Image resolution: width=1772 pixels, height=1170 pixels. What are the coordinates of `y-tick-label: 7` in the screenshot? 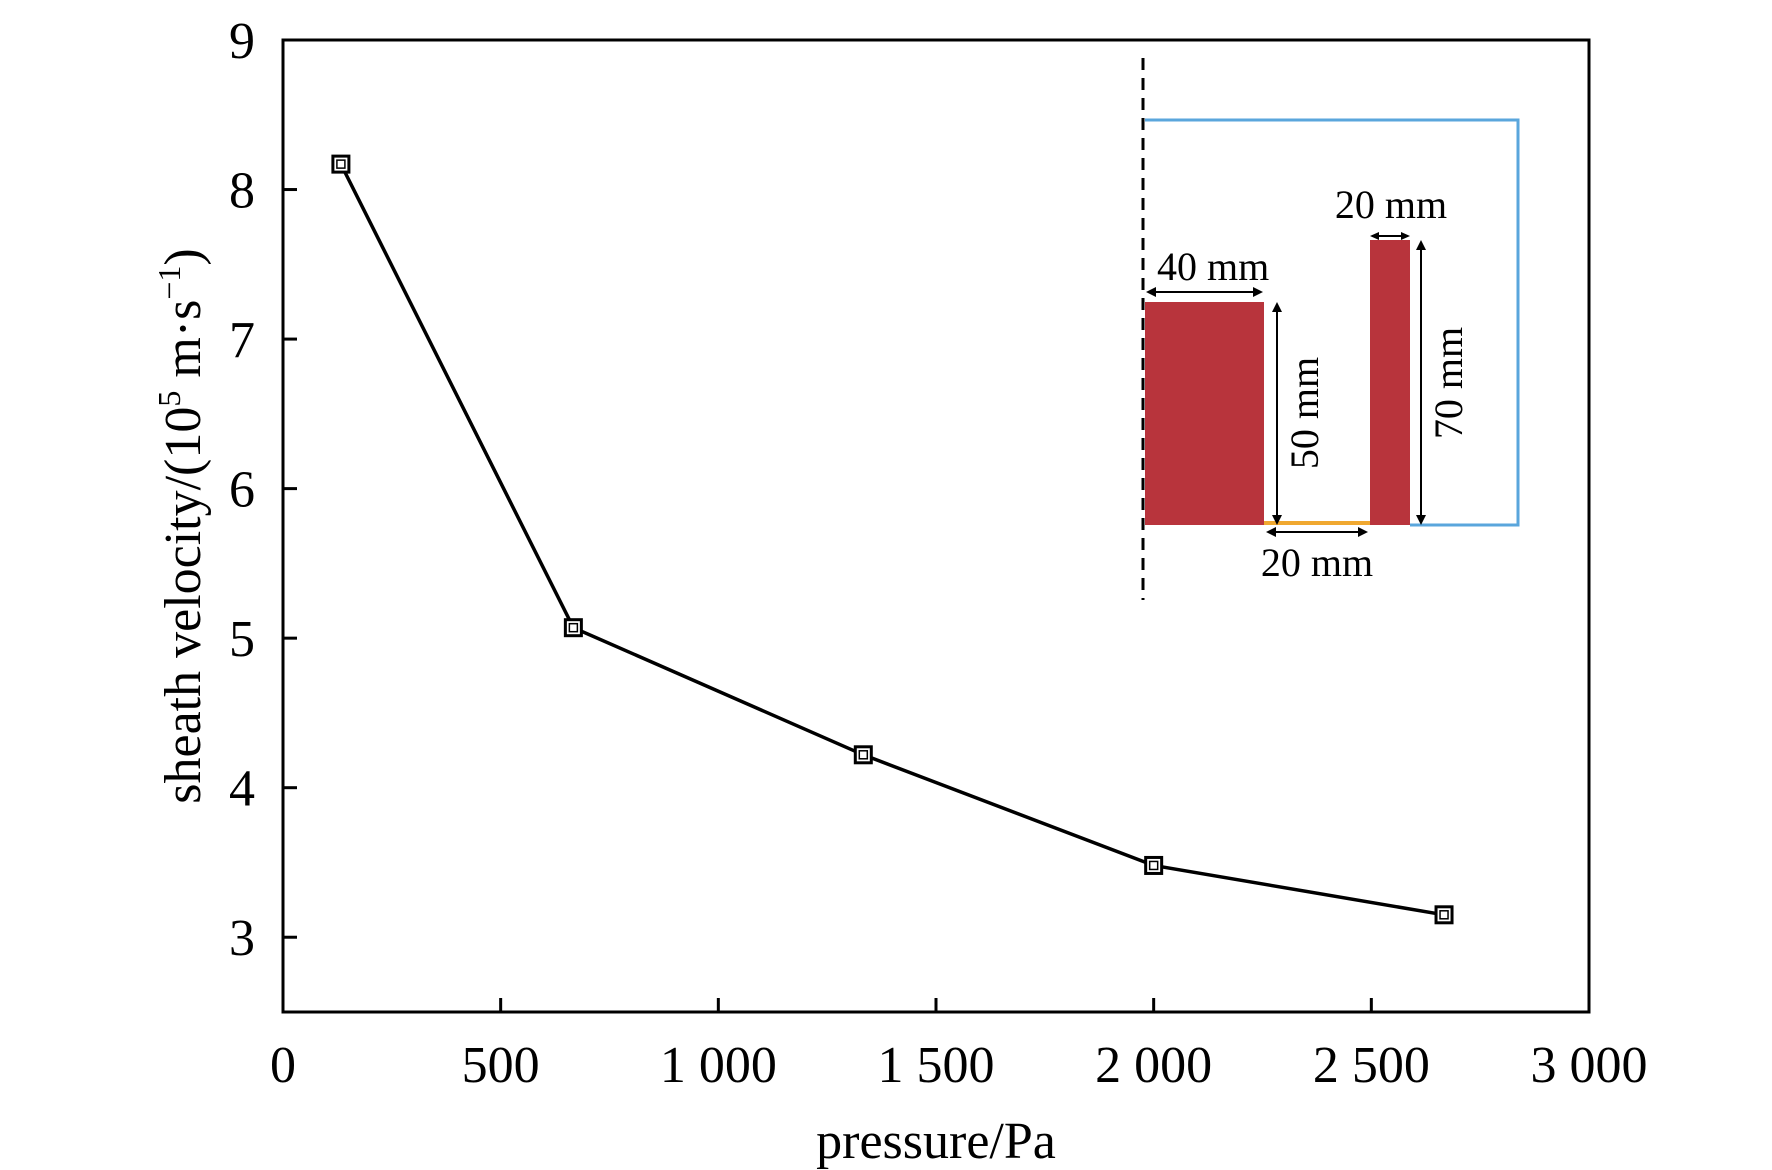 It's located at (242, 340).